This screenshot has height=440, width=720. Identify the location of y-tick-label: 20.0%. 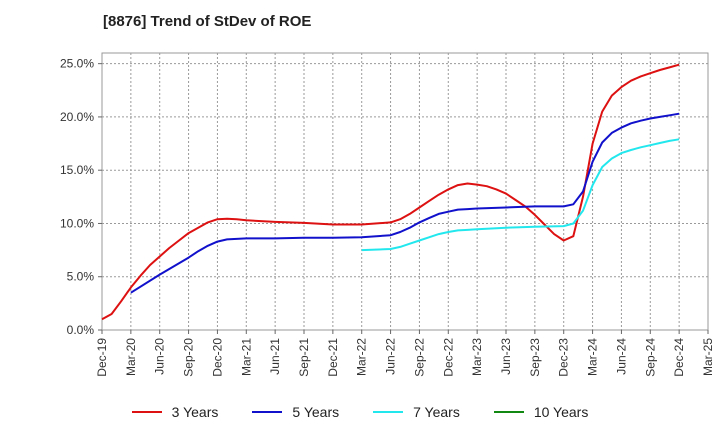
(77, 117).